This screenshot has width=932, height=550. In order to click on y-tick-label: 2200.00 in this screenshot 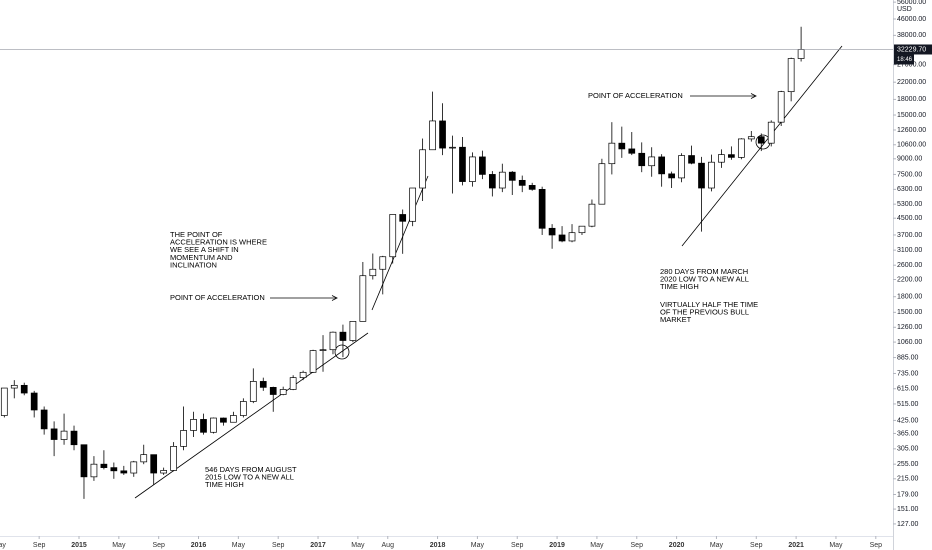, I will do `click(909, 279)`.